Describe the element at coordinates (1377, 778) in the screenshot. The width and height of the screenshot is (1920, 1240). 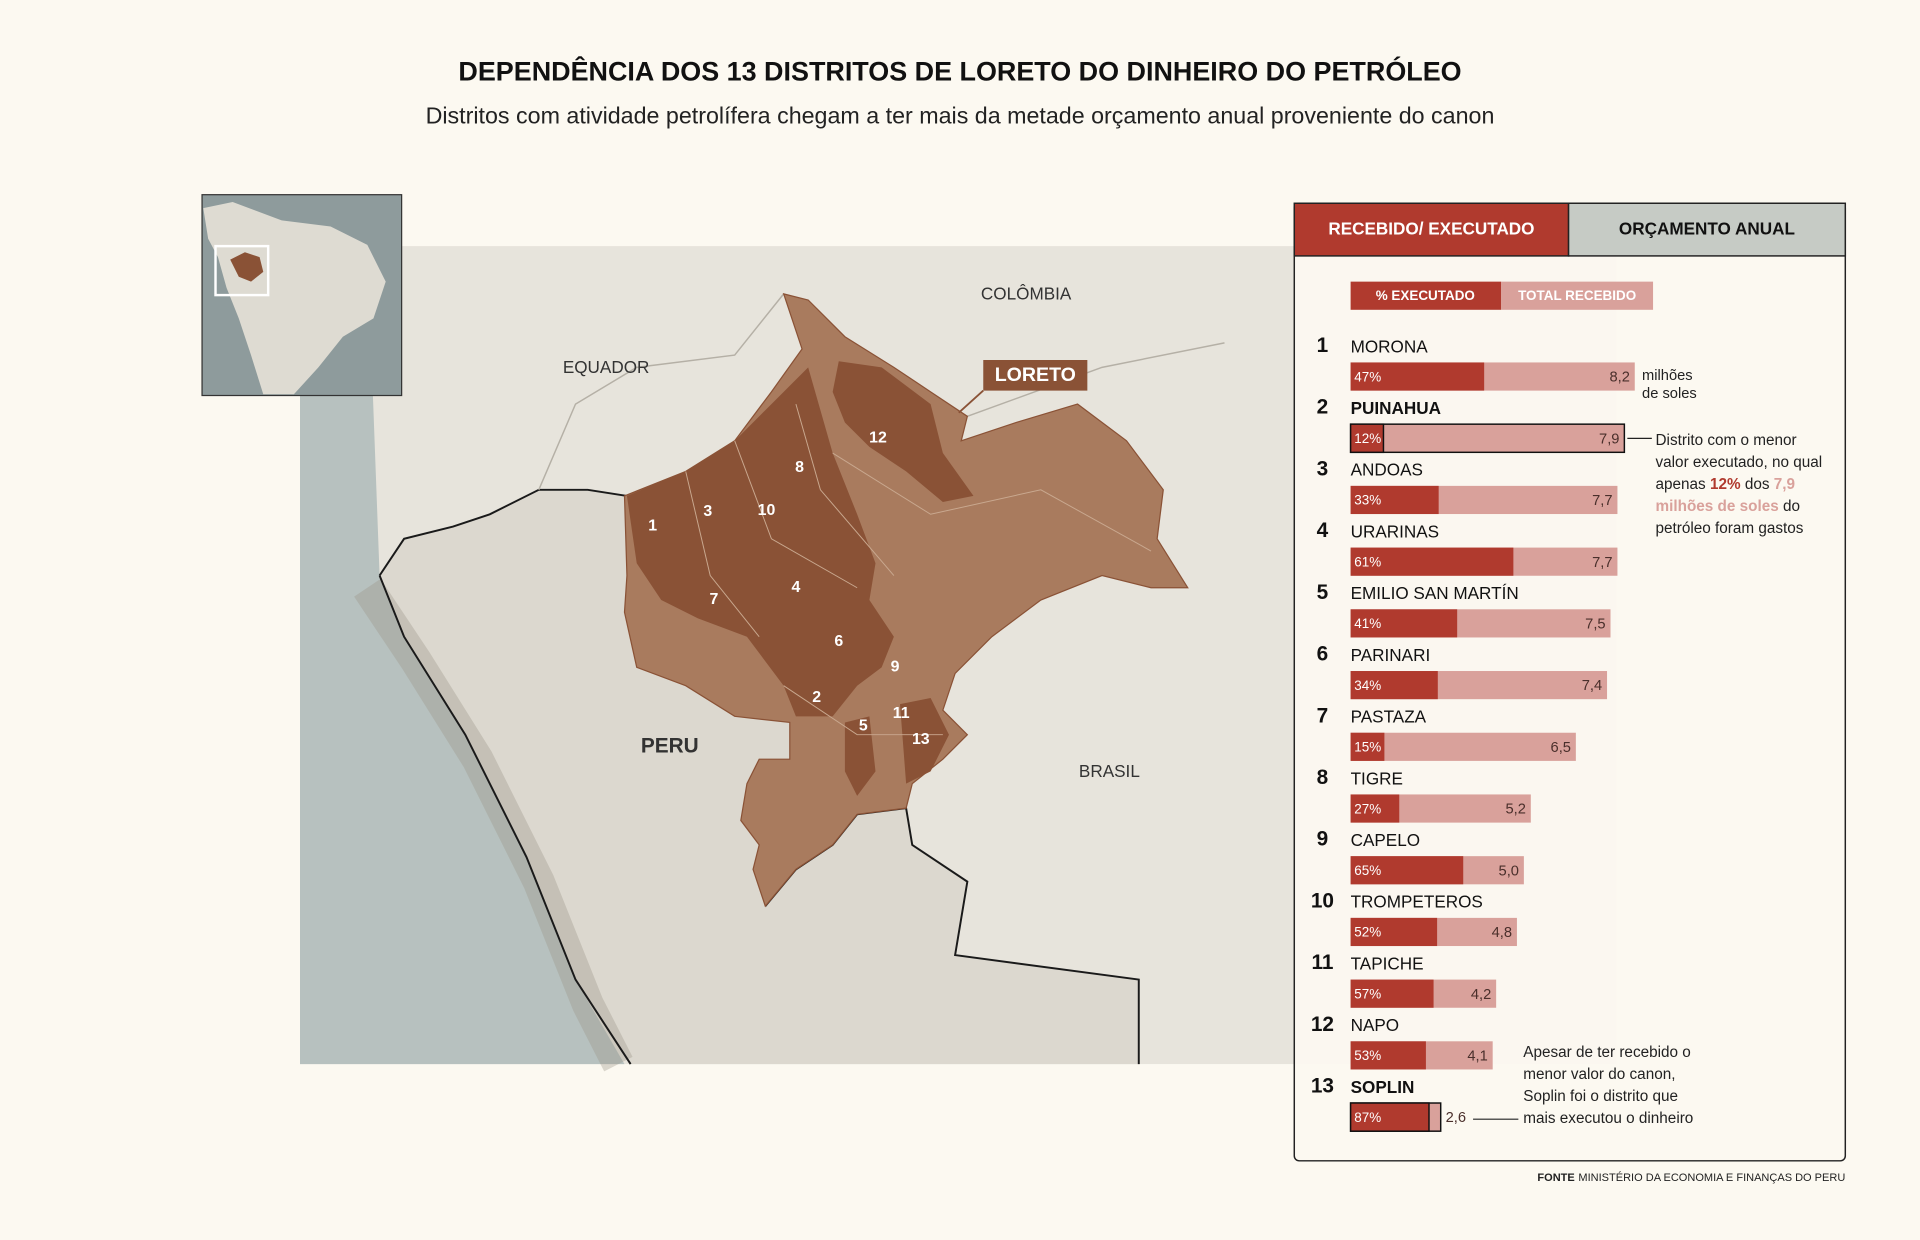
I see `category-label: TIGRE` at that location.